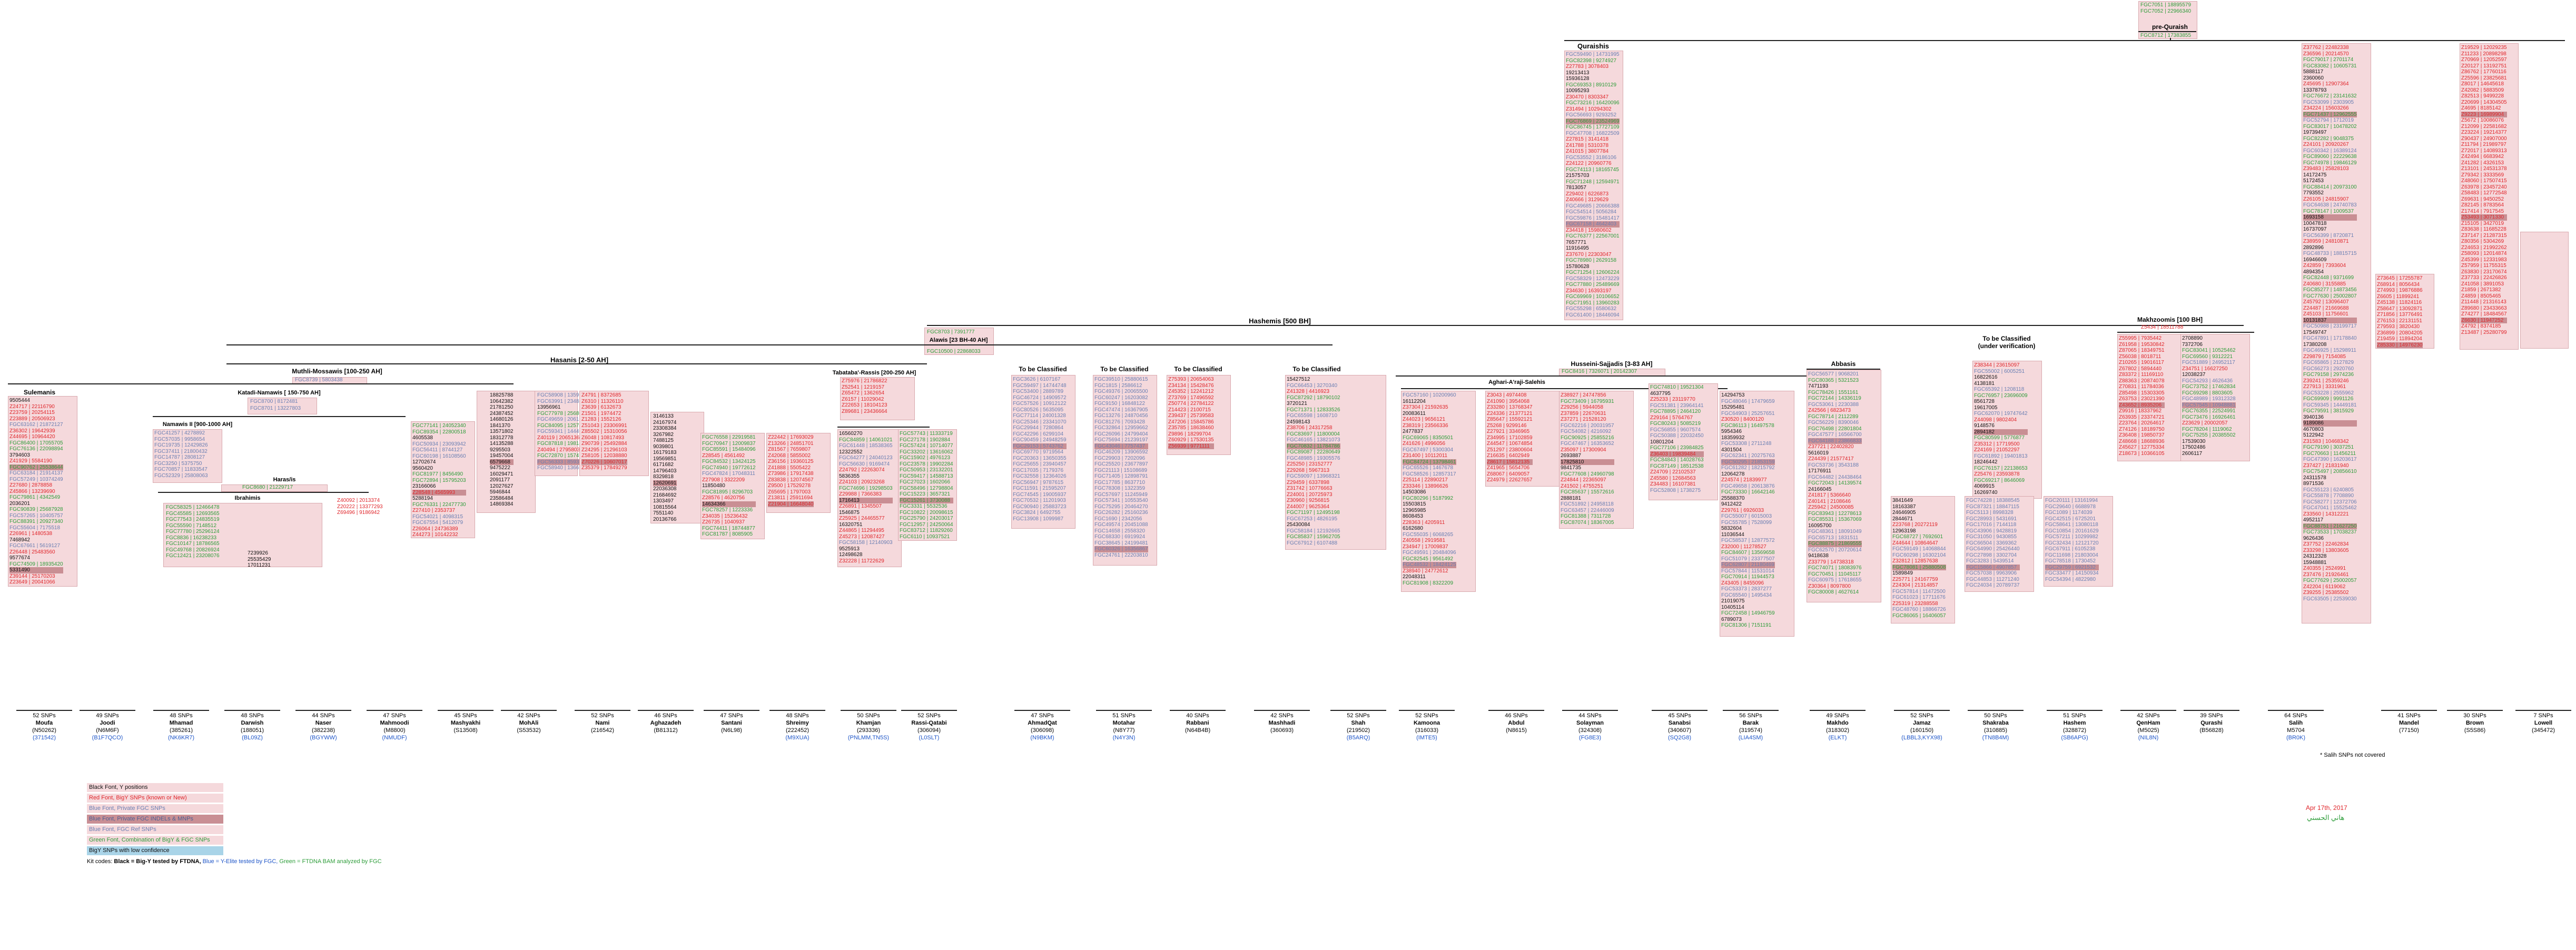 The image size is (2576, 950). I want to click on snp-entry: Z27921 | 3346965, so click(1509, 431).